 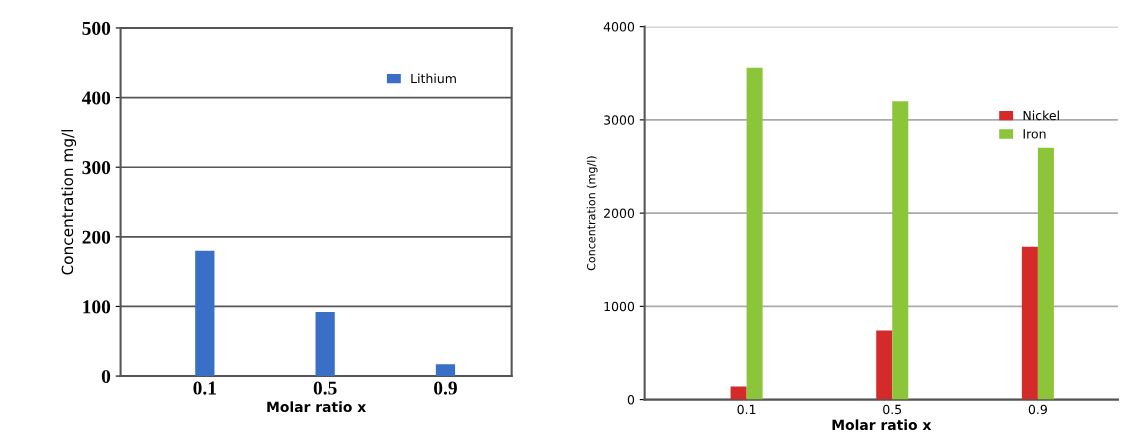 I want to click on y-axis-title: Concentration mg/l, so click(x=69, y=202).